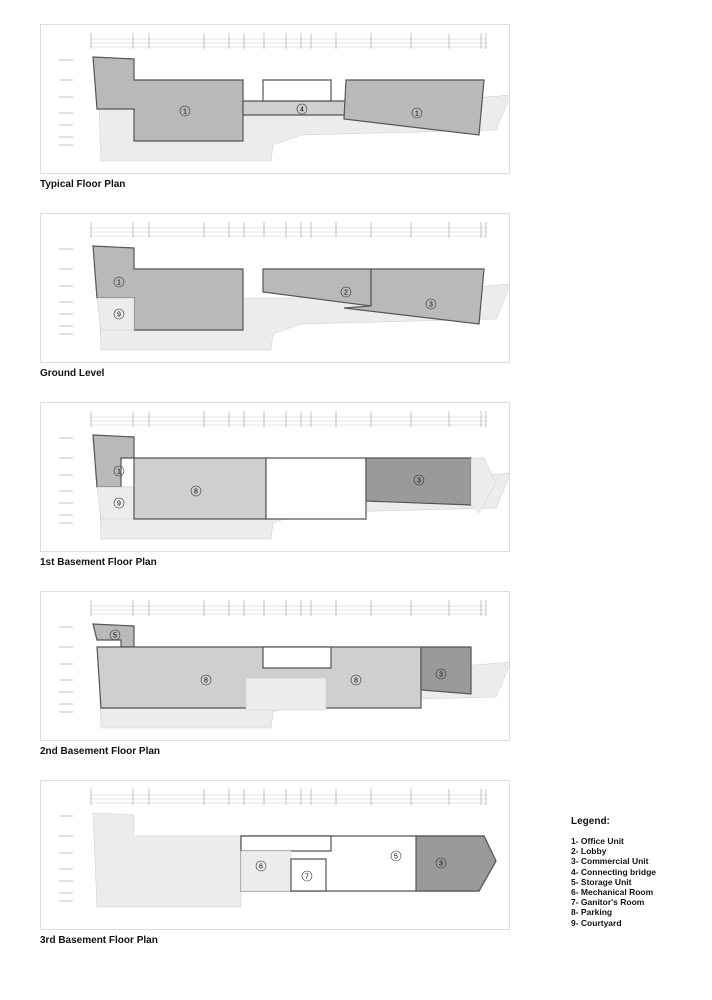  I want to click on site-outline, so click(167, 860).